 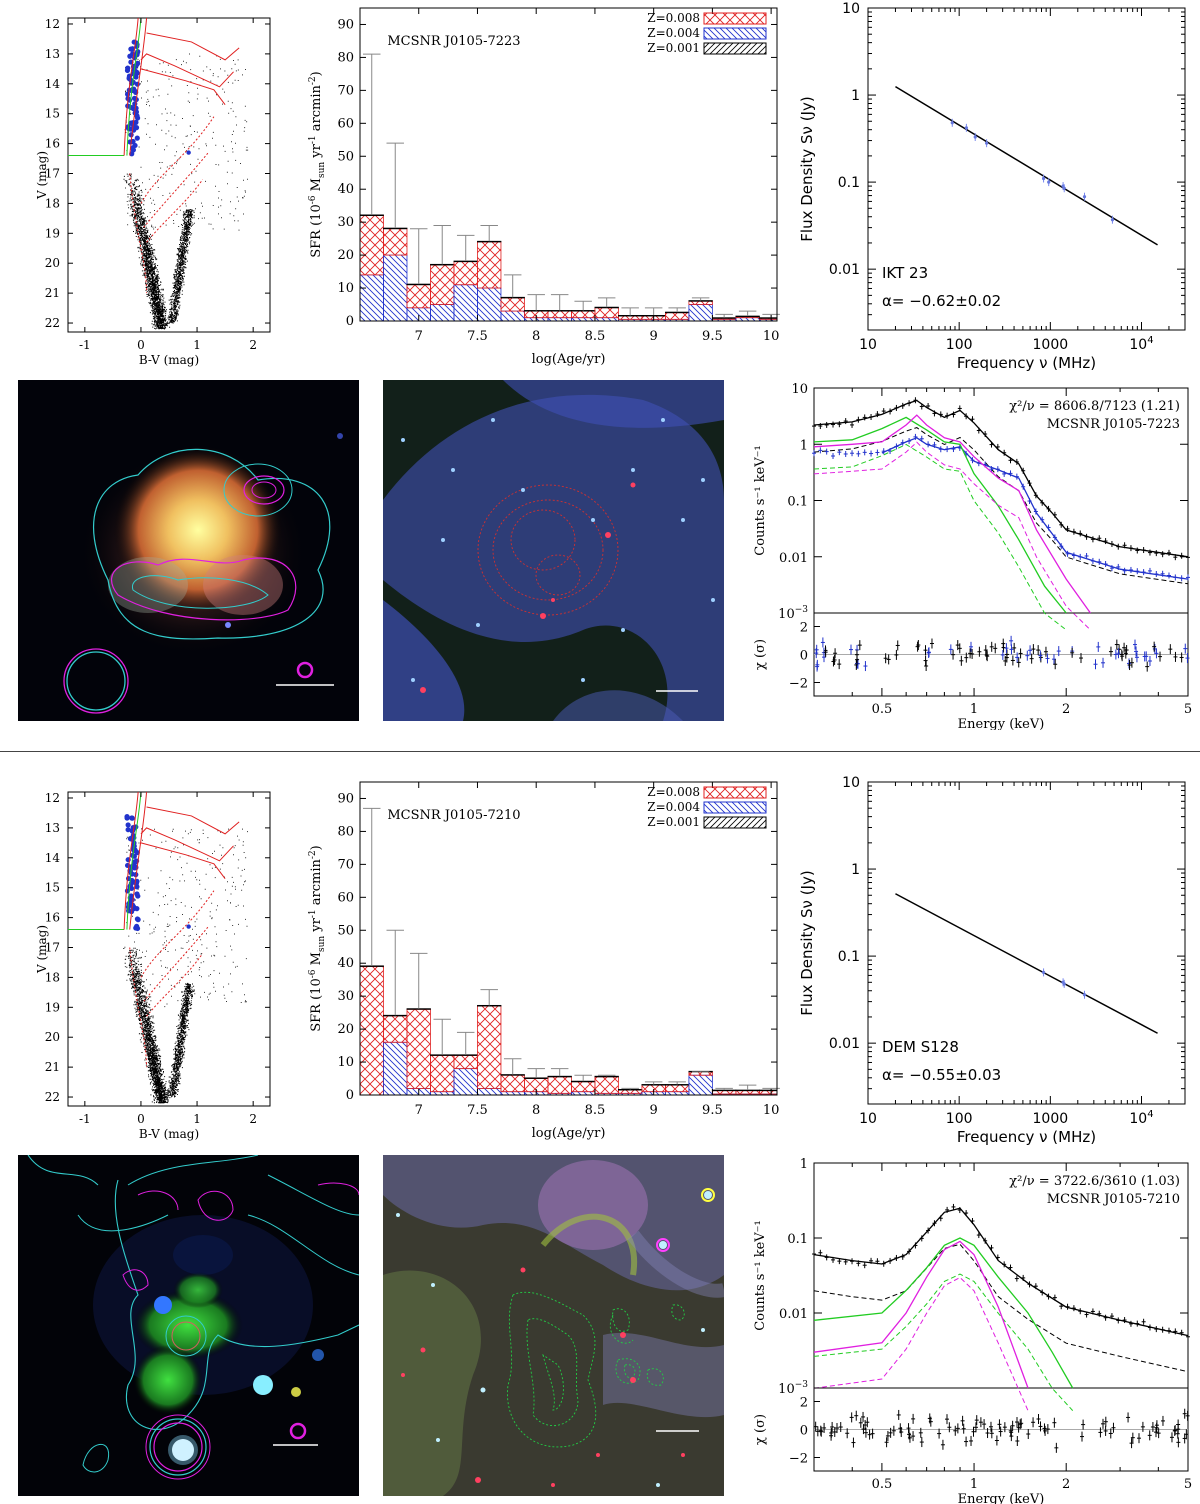 I want to click on y-tick-label: 0.01, so click(x=844, y=270).